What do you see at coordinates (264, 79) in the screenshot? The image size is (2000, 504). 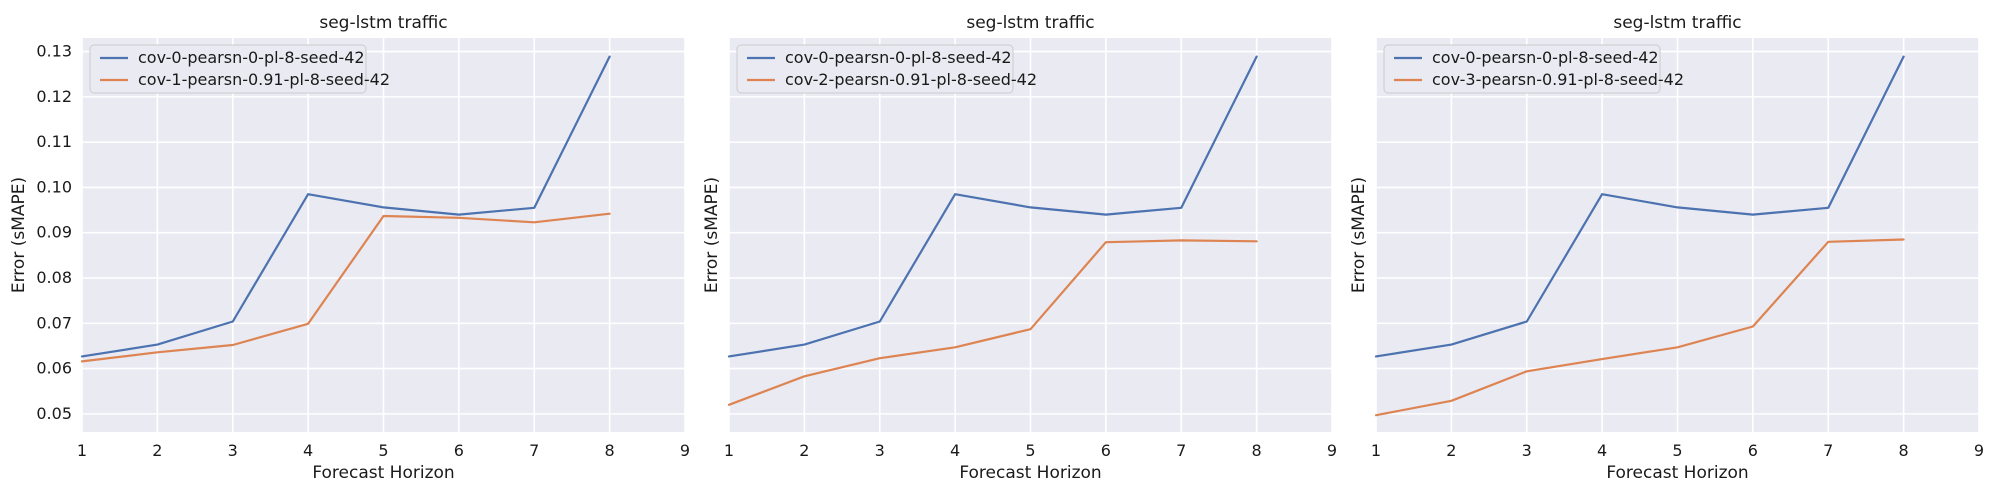 I see `legend-label-2: cov-1-pearsn-0.91-pl-8-seed-42` at bounding box center [264, 79].